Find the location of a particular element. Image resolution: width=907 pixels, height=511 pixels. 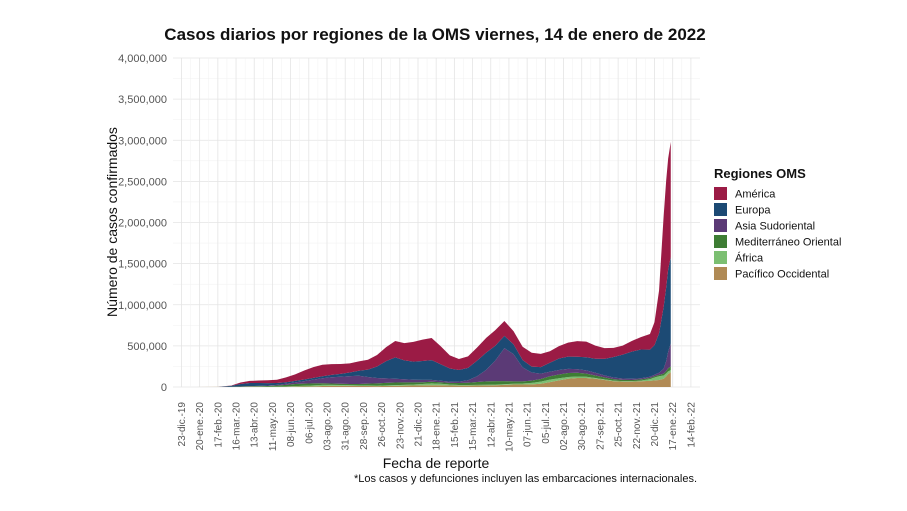

y-tick-label: 500,000 is located at coordinates (147, 347).